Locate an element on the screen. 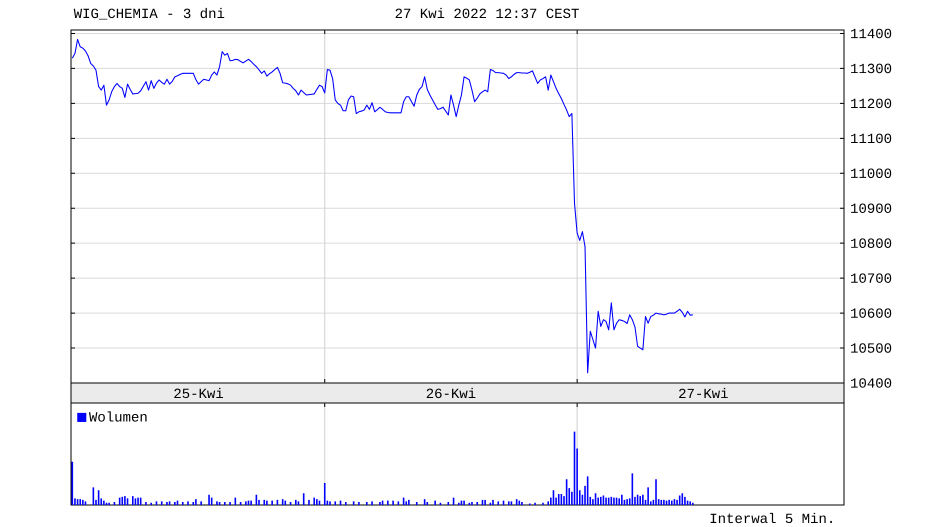 The height and width of the screenshot is (527, 928). x-tick-label: 26-Kwi is located at coordinates (451, 393).